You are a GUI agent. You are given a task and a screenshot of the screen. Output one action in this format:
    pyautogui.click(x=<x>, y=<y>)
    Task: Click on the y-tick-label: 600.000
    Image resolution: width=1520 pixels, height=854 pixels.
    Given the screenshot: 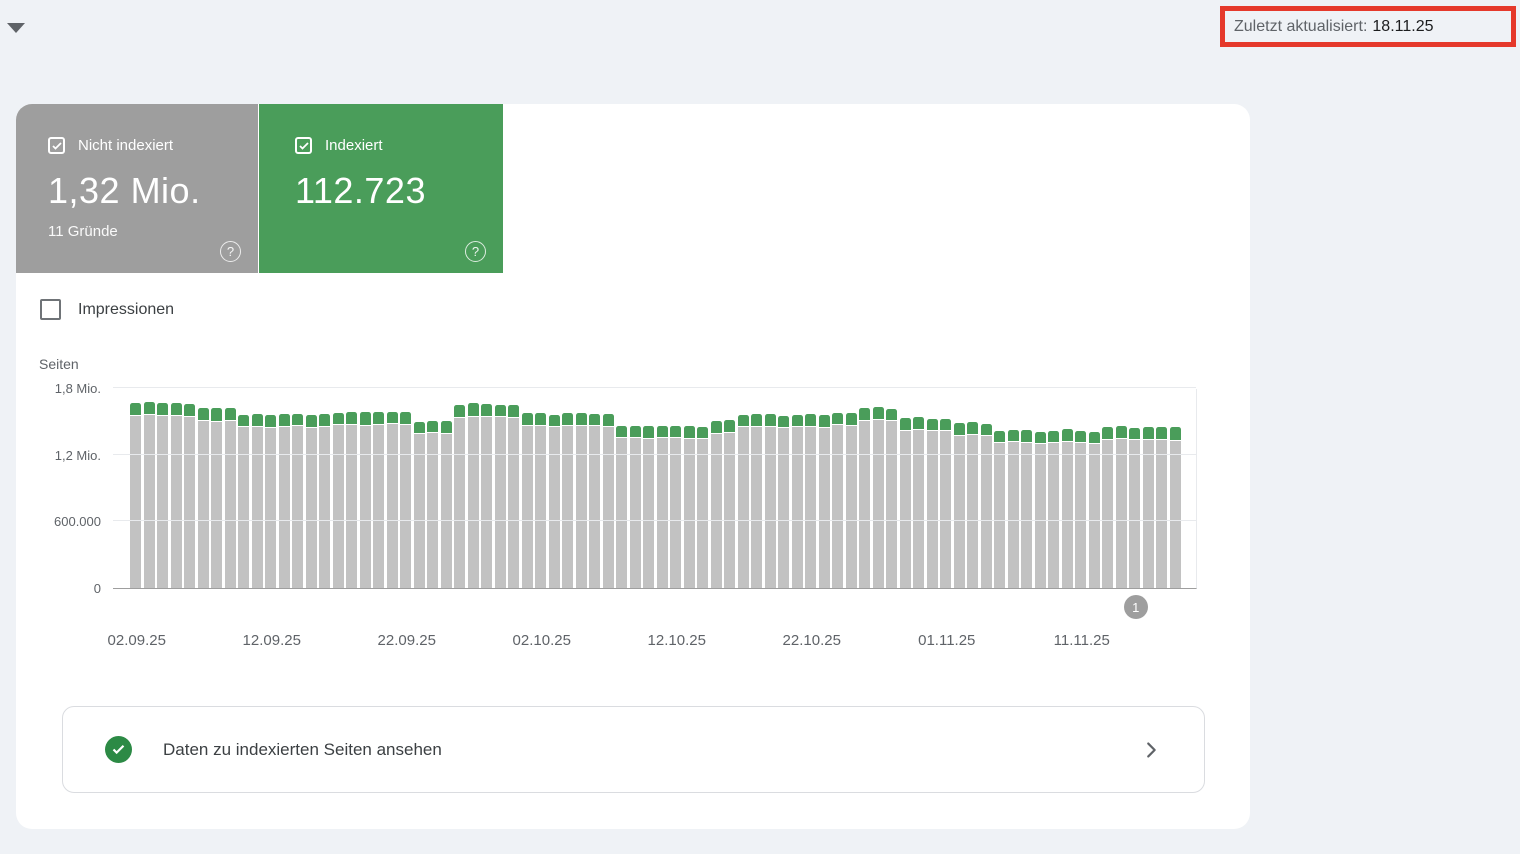 What is the action you would take?
    pyautogui.click(x=77, y=522)
    